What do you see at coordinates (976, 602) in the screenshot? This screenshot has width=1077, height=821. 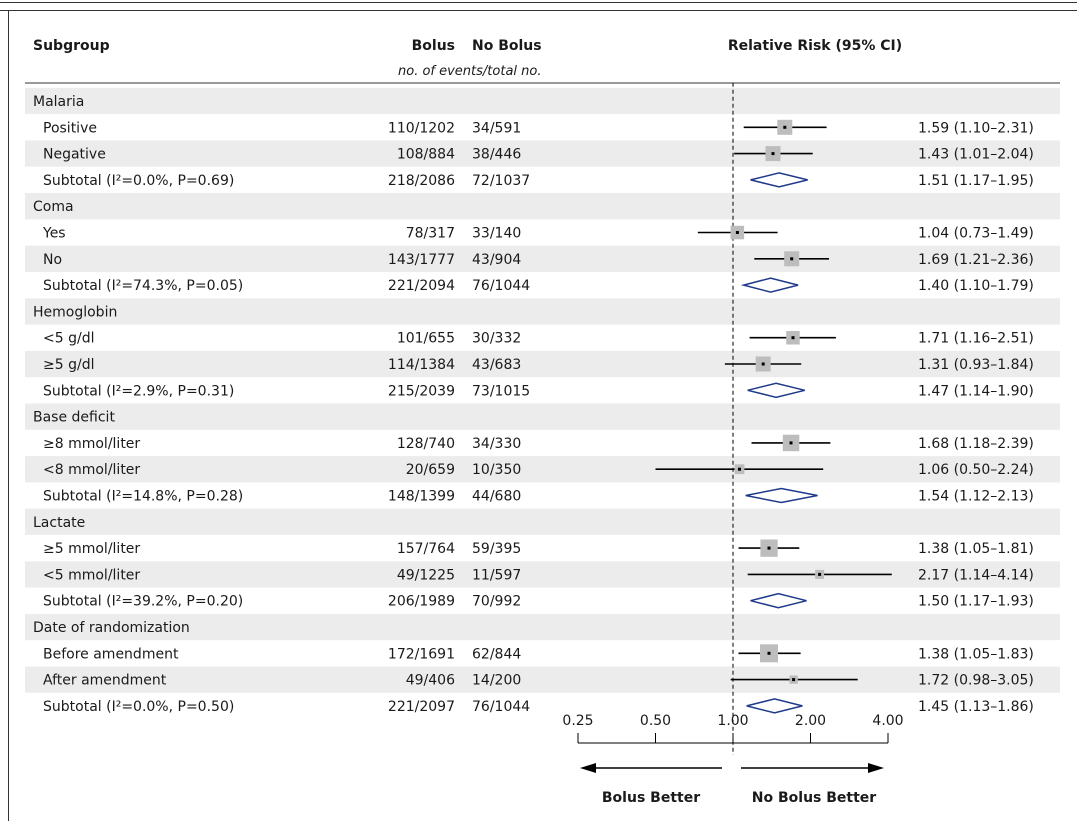 I see `rr-ci-label: 1.50 (1.17–1.93)` at bounding box center [976, 602].